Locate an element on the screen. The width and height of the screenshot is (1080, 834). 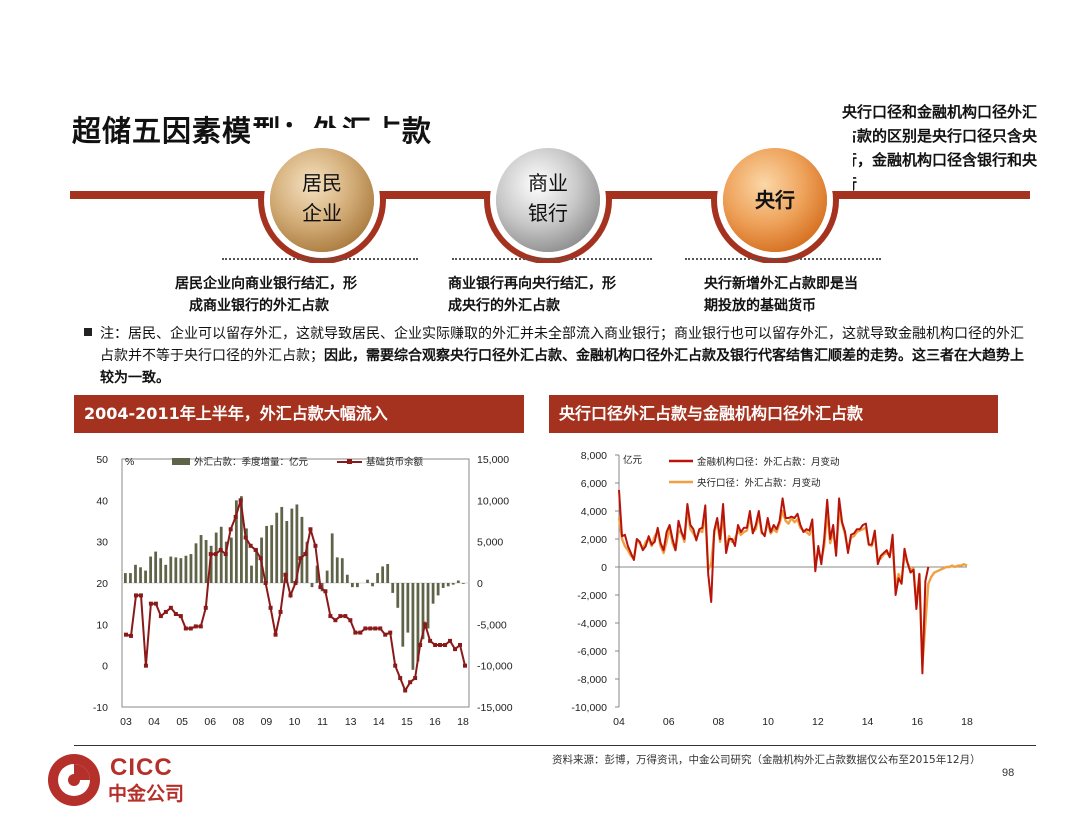
footer-divider is located at coordinates (555, 745).